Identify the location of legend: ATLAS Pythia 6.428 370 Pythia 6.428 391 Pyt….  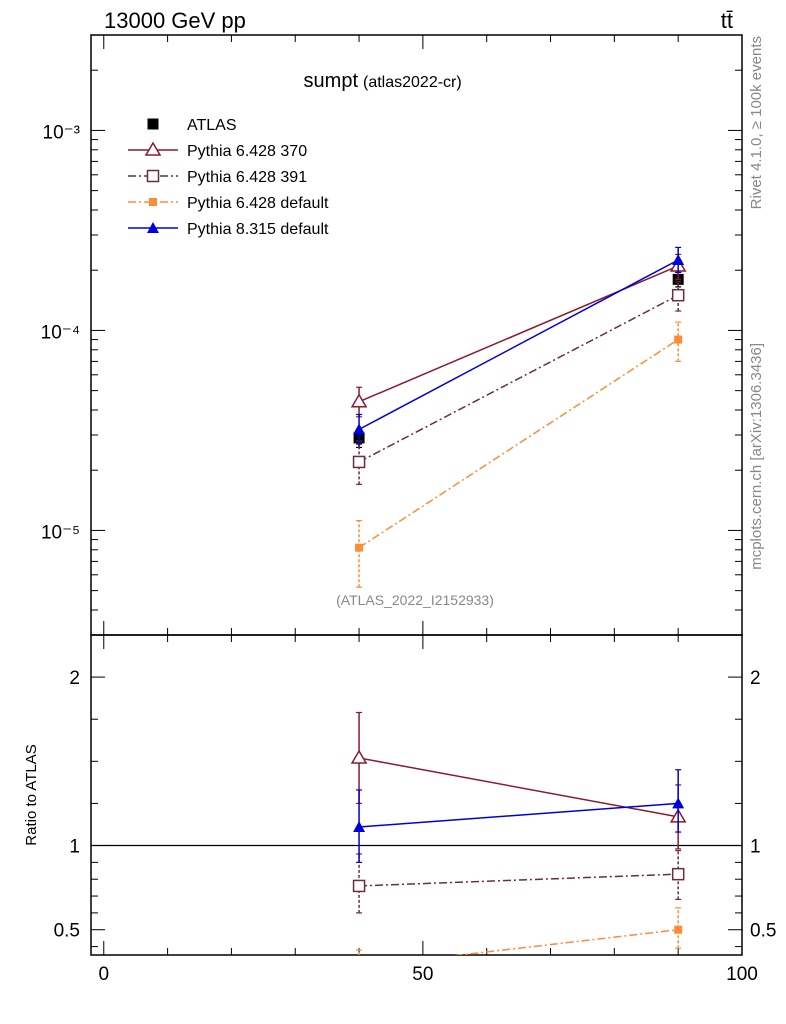
(228, 177).